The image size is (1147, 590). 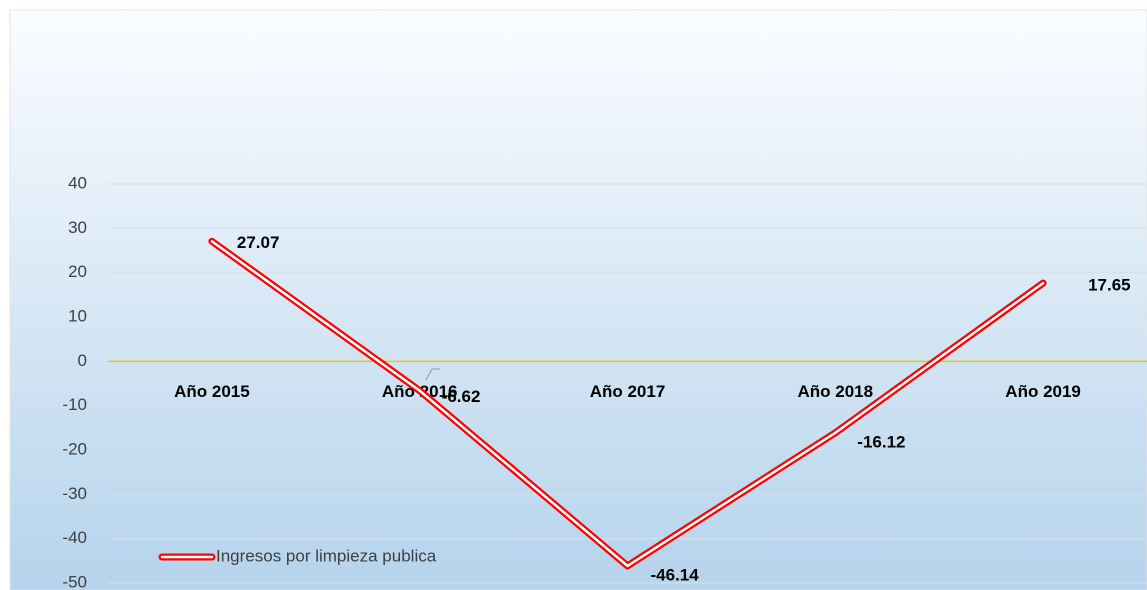 What do you see at coordinates (836, 391) in the screenshot?
I see `x-tick-label: Año 2018` at bounding box center [836, 391].